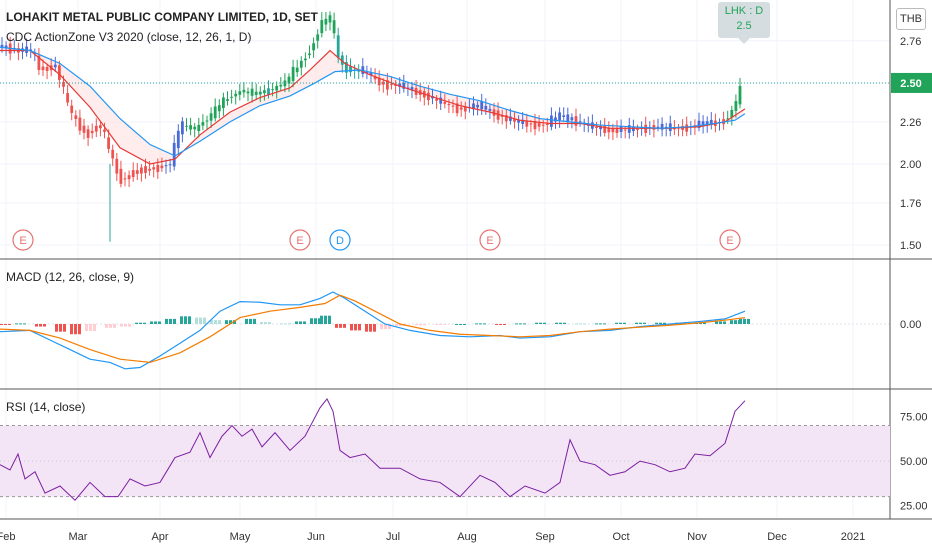 This screenshot has height=550, width=932. What do you see at coordinates (910, 123) in the screenshot?
I see `price-axis-tick-2: 2.26` at bounding box center [910, 123].